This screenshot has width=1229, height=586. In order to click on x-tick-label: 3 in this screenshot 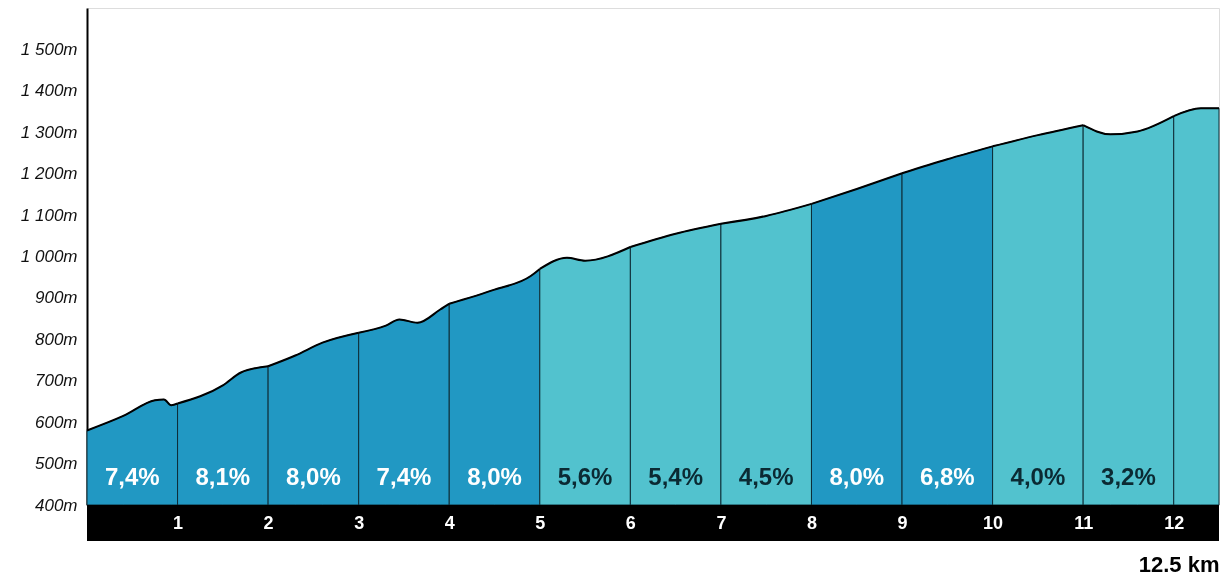, I will do `click(359, 522)`.